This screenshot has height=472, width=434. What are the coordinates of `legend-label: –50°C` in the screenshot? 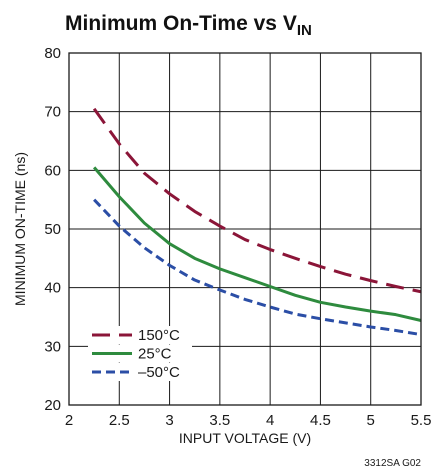 It's located at (159, 372).